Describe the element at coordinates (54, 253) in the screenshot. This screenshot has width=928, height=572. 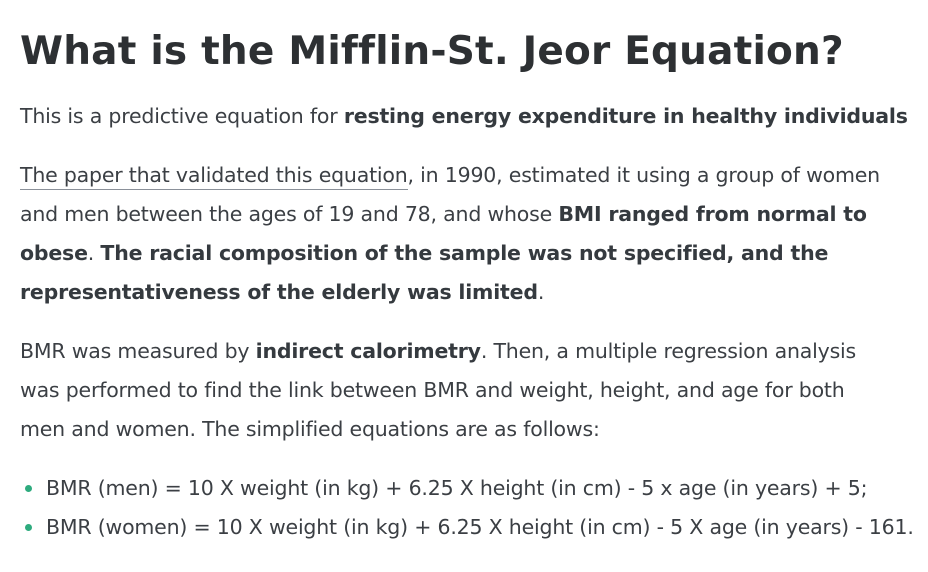
I see `bmi-range-bold-2: obese` at that location.